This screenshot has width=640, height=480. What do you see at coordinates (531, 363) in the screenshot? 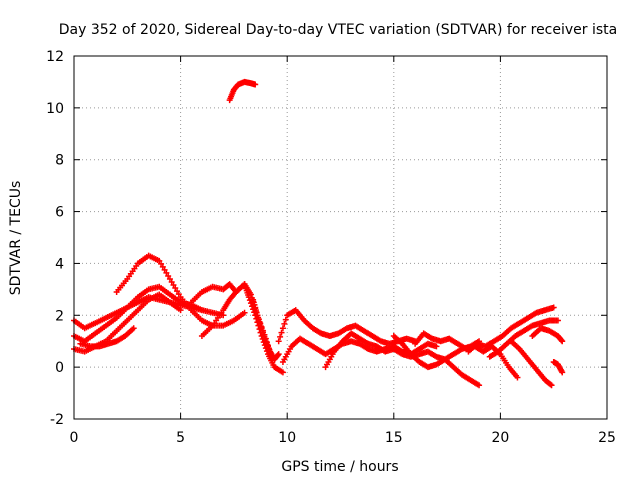
I see `series-track-q` at bounding box center [531, 363].